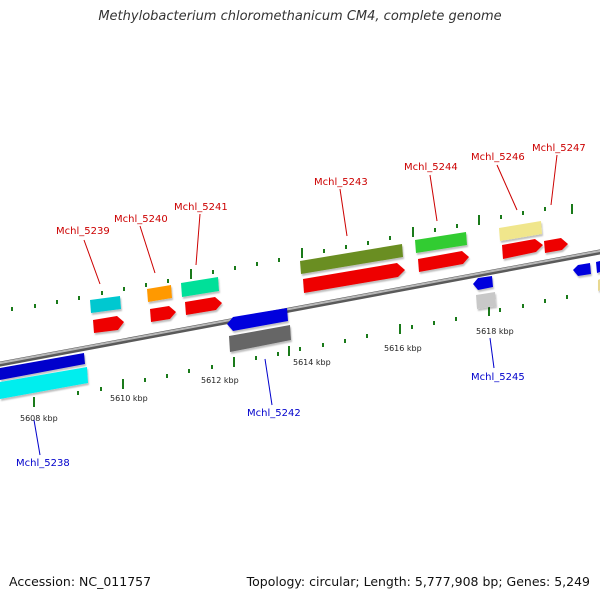  What do you see at coordinates (80, 581) in the screenshot?
I see `accession-text: Accession: NC_011757` at bounding box center [80, 581].